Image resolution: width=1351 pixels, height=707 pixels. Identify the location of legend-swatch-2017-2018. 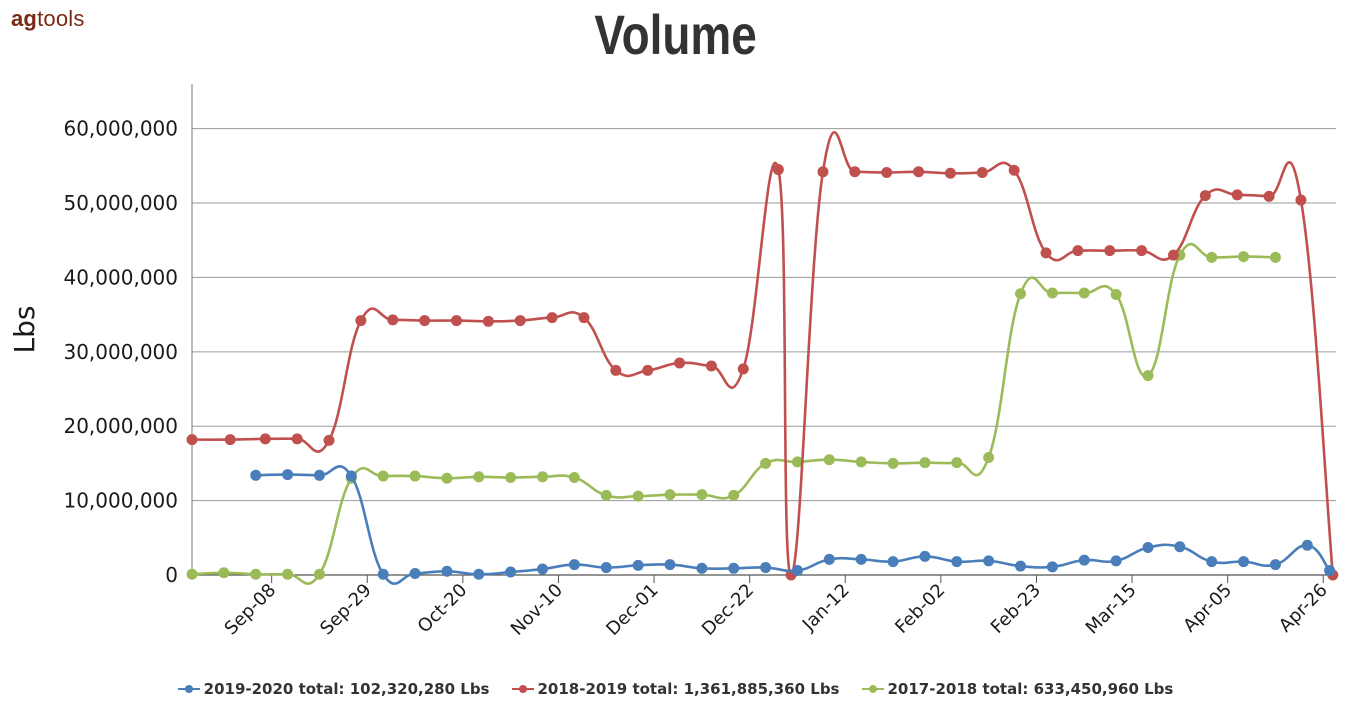
(872, 689).